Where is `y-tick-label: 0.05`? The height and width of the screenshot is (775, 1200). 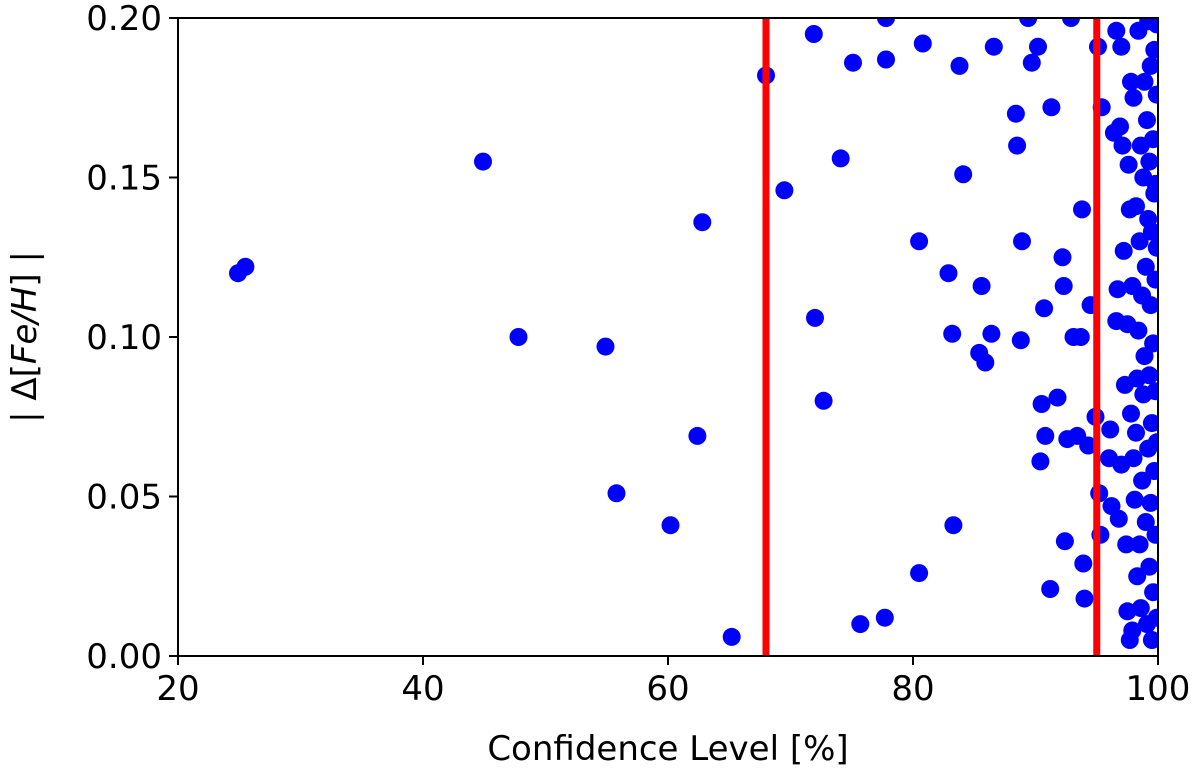 y-tick-label: 0.05 is located at coordinates (124, 498).